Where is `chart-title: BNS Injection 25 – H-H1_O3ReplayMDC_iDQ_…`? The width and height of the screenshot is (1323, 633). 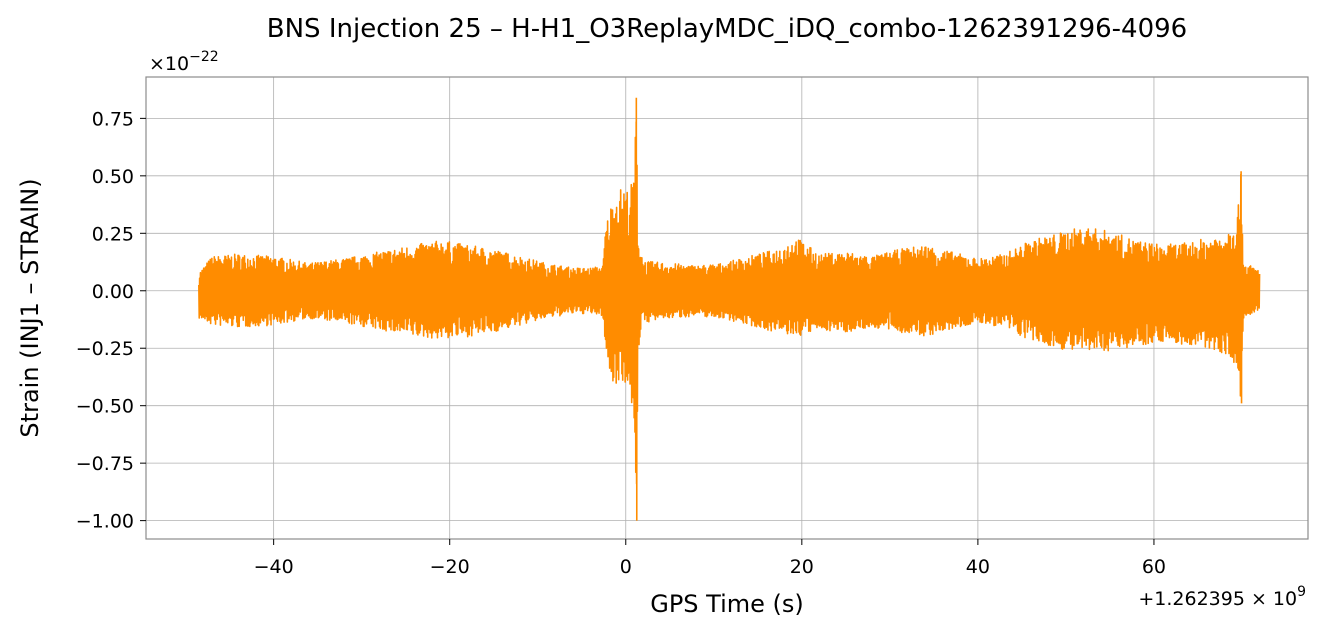 chart-title: BNS Injection 25 – H-H1_O3ReplayMDC_iDQ_… is located at coordinates (727, 29).